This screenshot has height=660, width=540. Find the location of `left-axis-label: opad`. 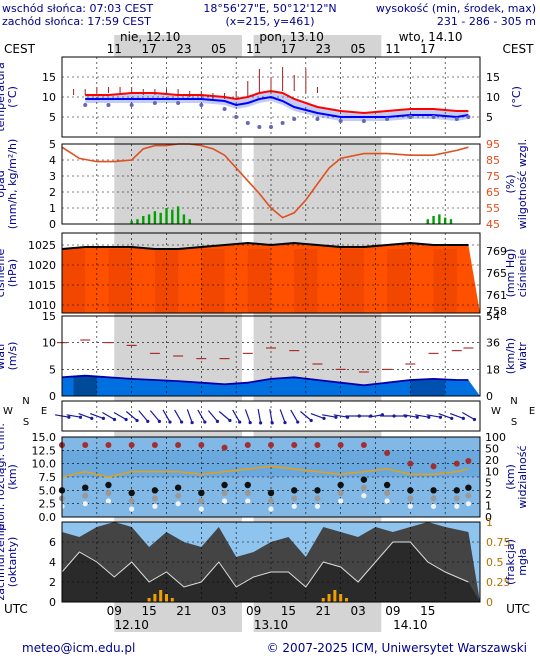

left-axis-label: opad is located at coordinates (3, 183).